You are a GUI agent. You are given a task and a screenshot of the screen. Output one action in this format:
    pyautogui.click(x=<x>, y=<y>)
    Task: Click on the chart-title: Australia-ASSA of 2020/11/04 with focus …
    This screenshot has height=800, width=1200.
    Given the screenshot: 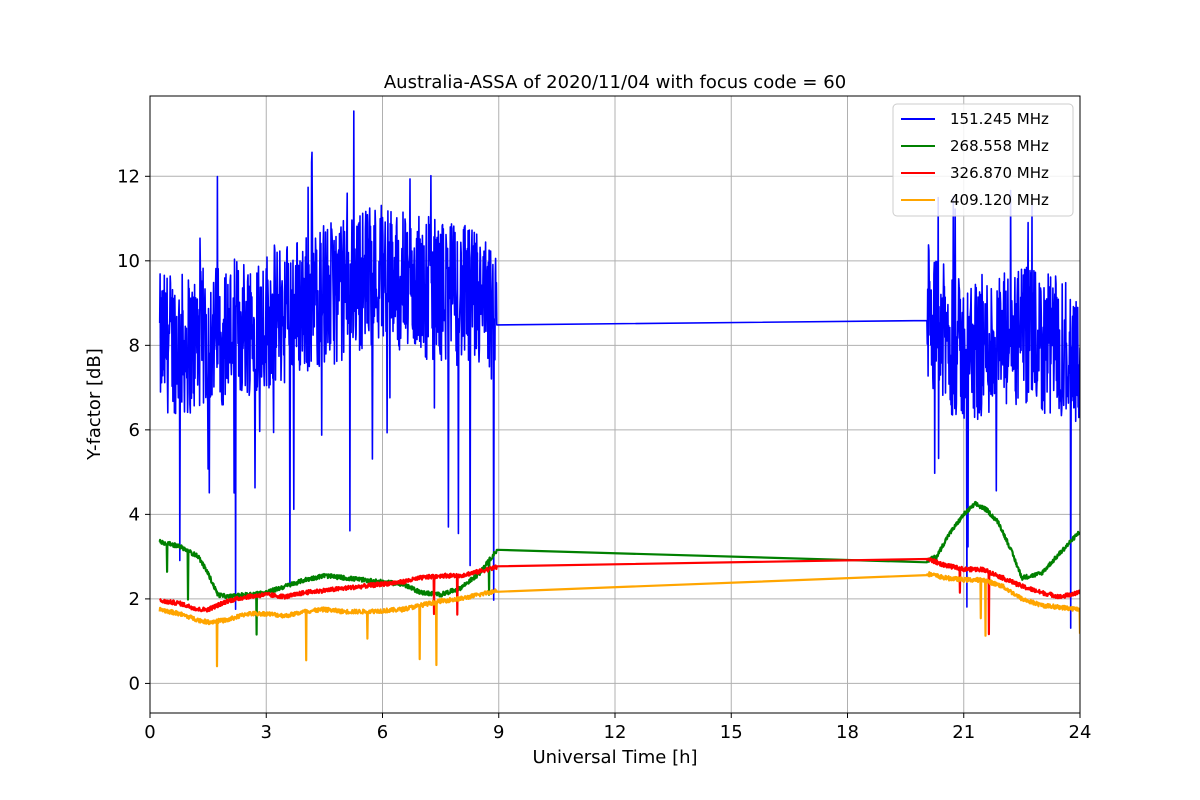 What is the action you would take?
    pyautogui.click(x=615, y=82)
    